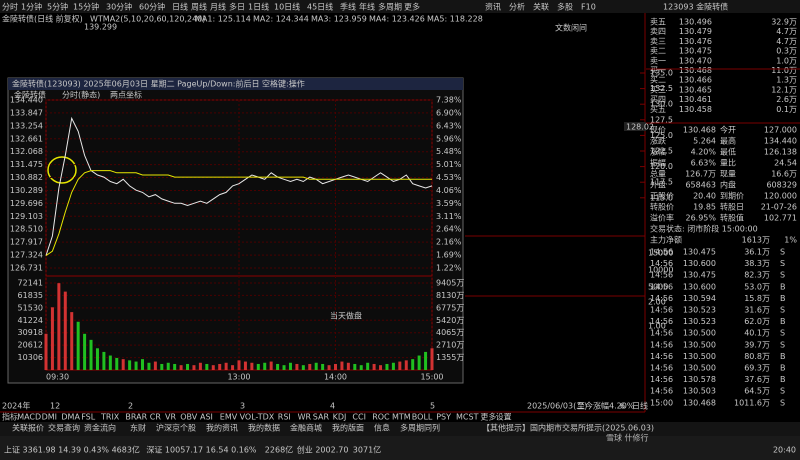 The image size is (800, 460). I want to click on indicator-tab: 指标, so click(10, 417).